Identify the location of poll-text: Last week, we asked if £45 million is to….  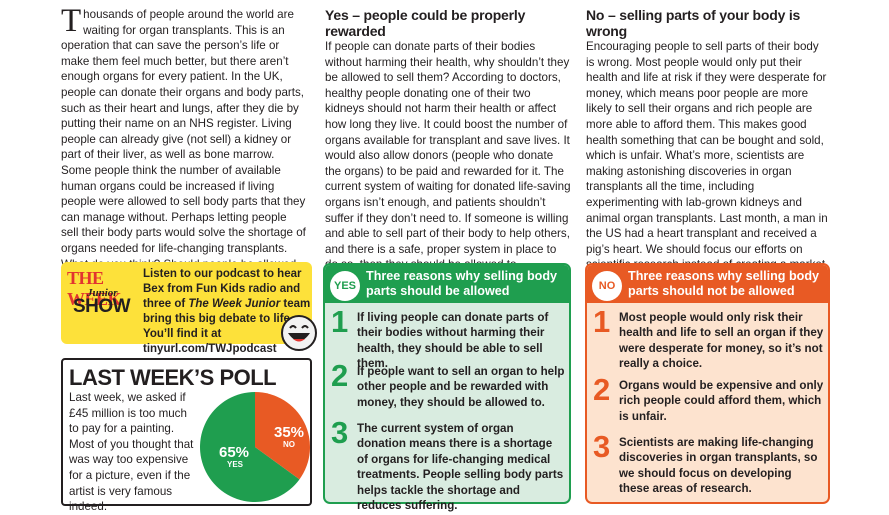
(131, 452).